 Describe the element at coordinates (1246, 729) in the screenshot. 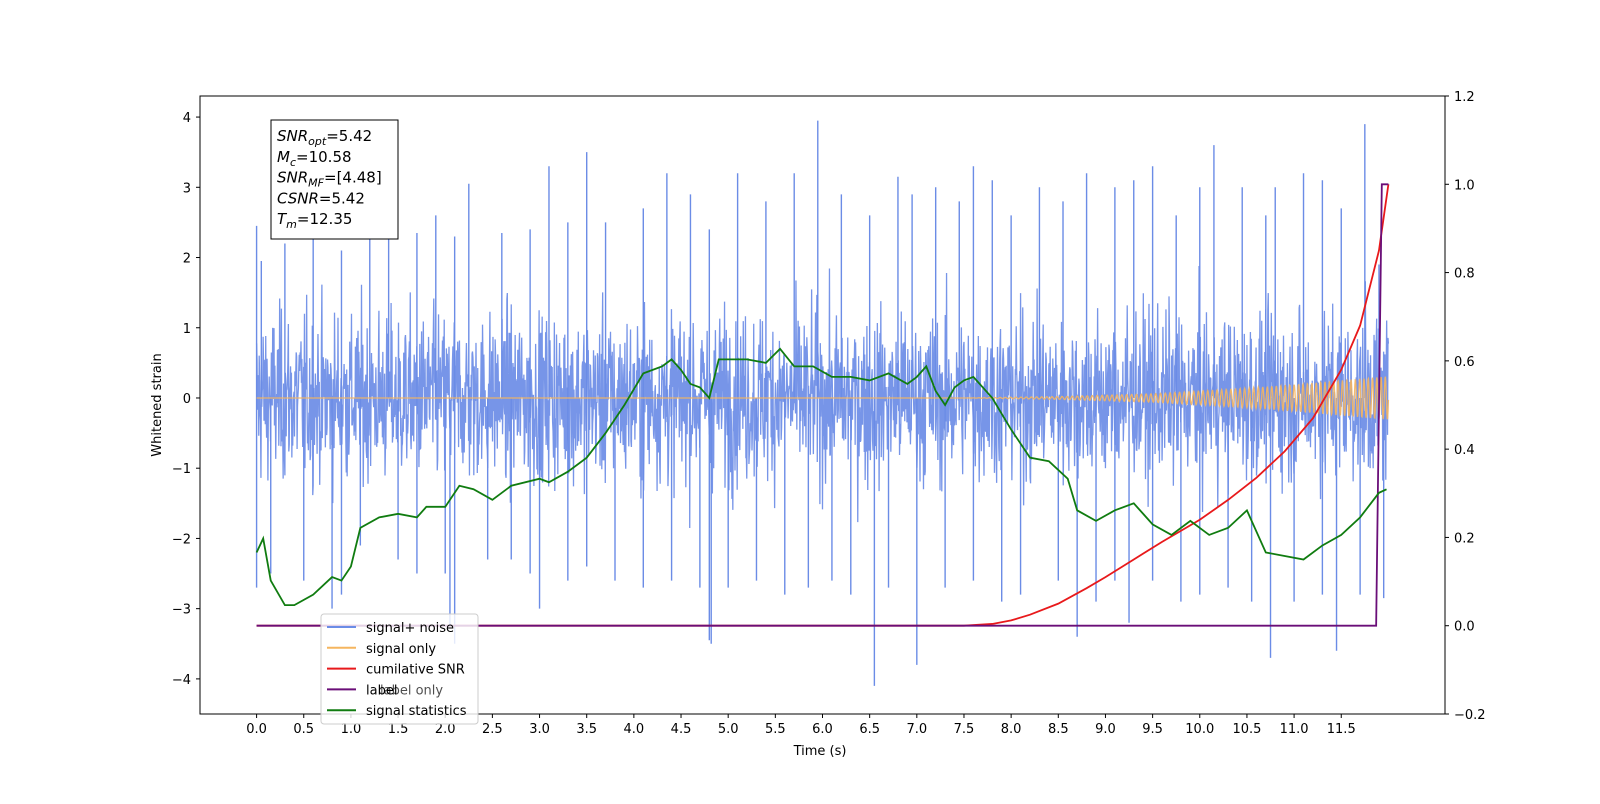

I see `x-tick-label: 10.5` at that location.